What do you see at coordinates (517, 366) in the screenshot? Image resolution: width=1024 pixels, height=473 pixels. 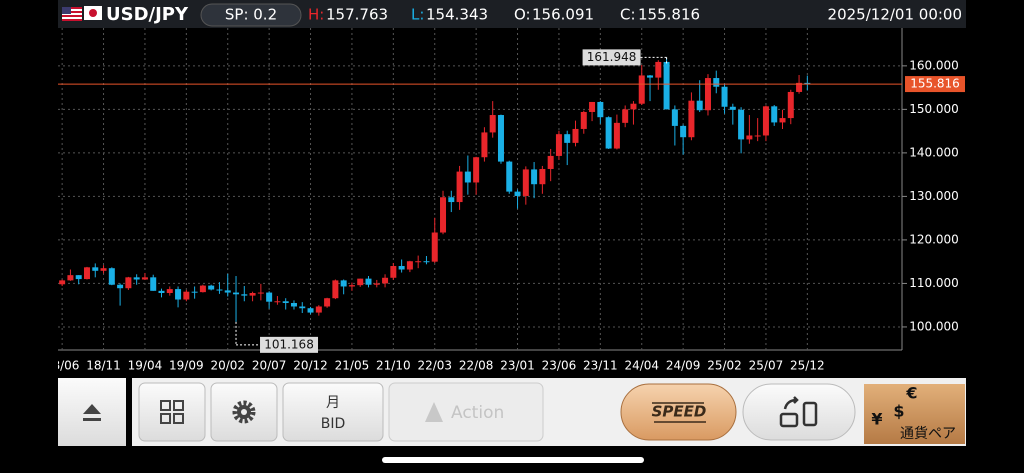 I see `x-tick-label: 23/01` at bounding box center [517, 366].